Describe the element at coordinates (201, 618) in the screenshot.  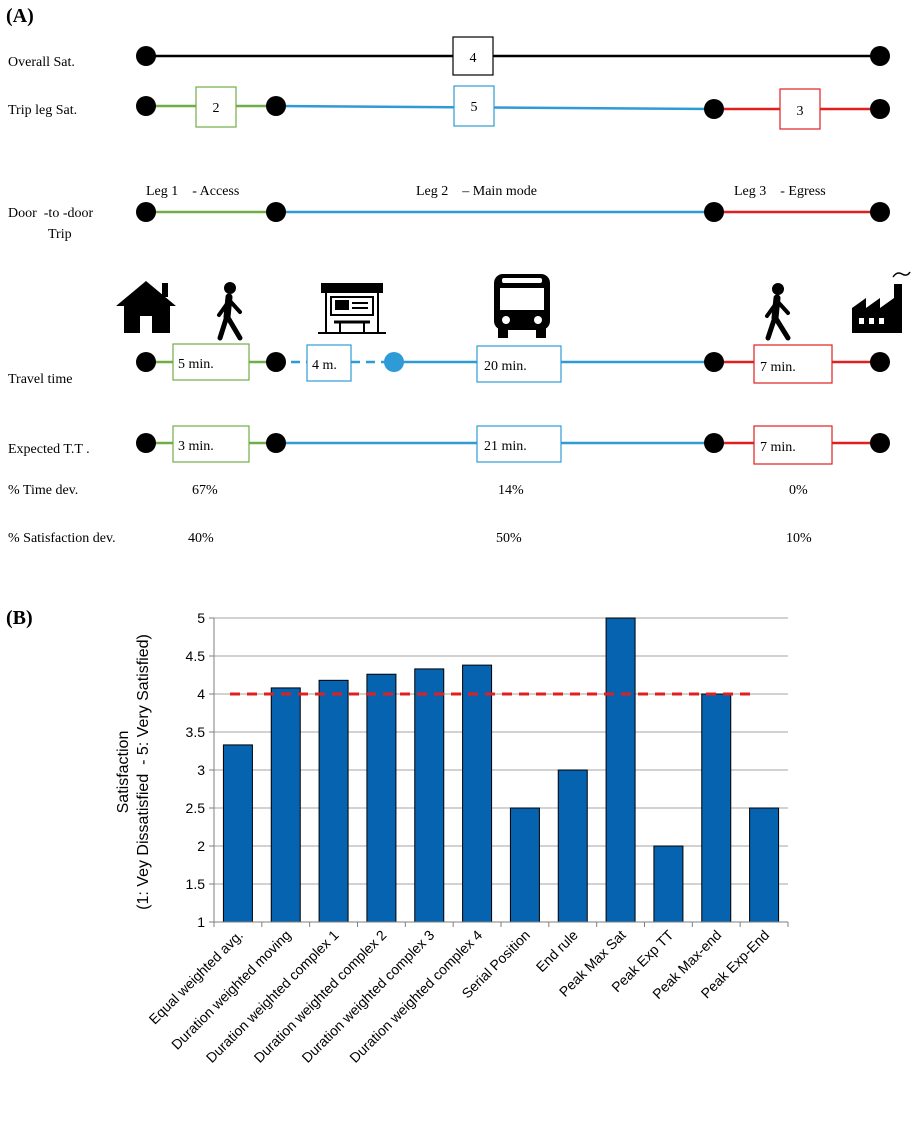
I see `y-tick-label: 5` at that location.